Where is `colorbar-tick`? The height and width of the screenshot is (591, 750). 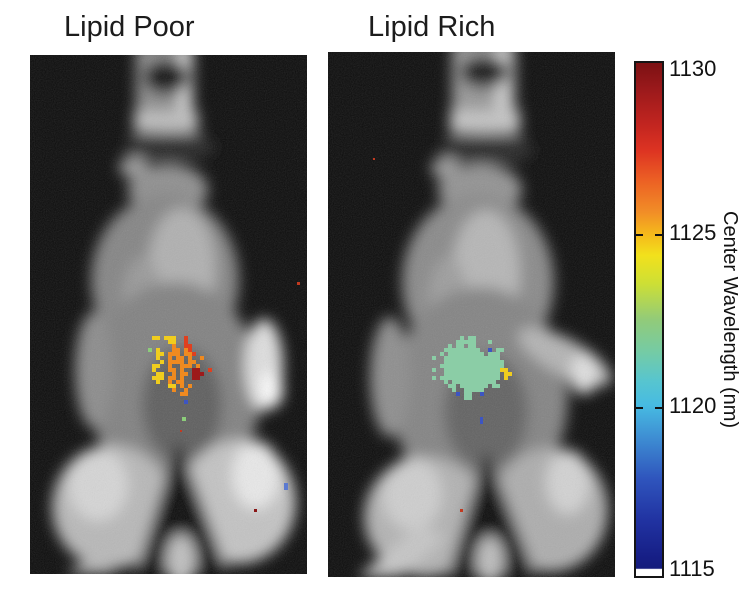
colorbar-tick is located at coordinates (658, 235).